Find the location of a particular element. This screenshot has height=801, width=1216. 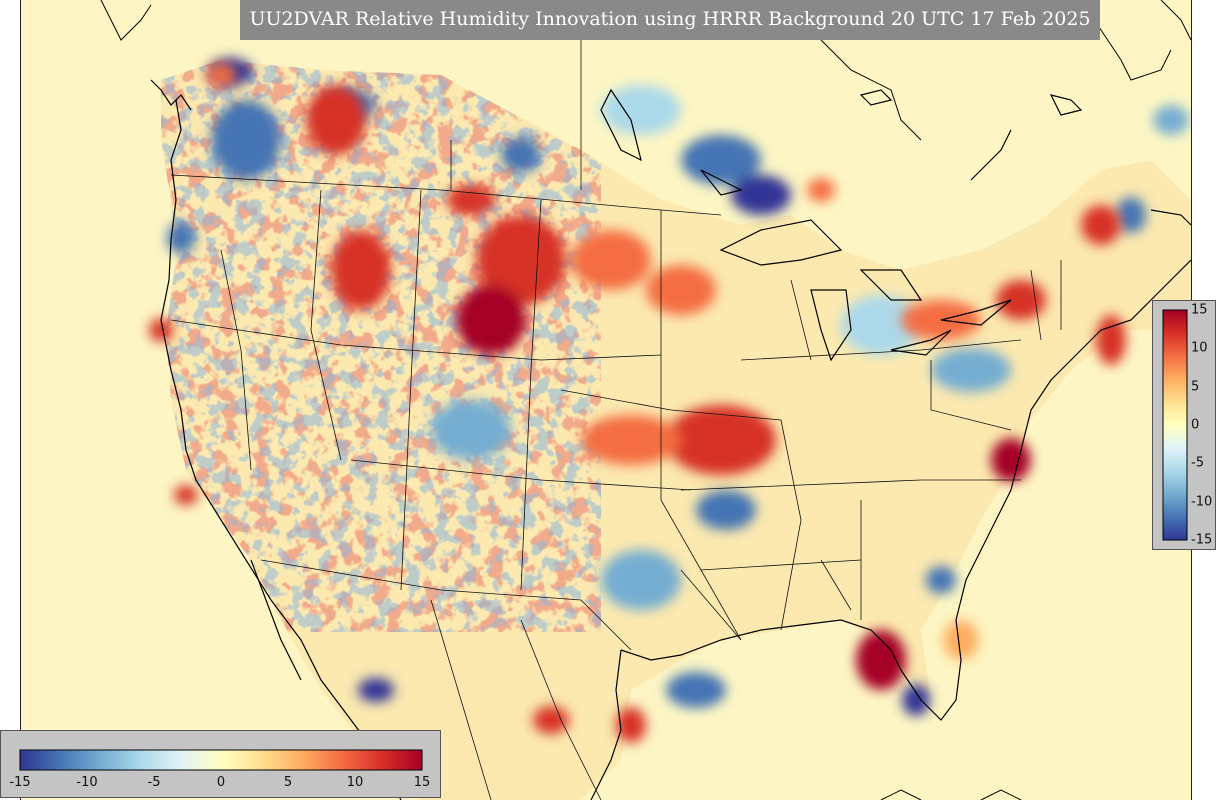

colorbar-horizontal-tick-label: -10 is located at coordinates (87, 782).